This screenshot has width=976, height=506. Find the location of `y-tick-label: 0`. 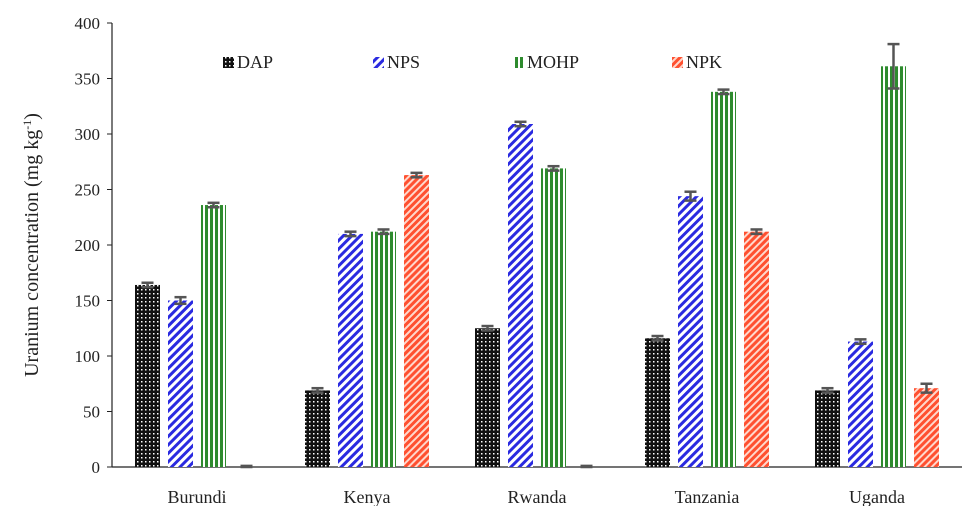

y-tick-label: 0 is located at coordinates (96, 467).